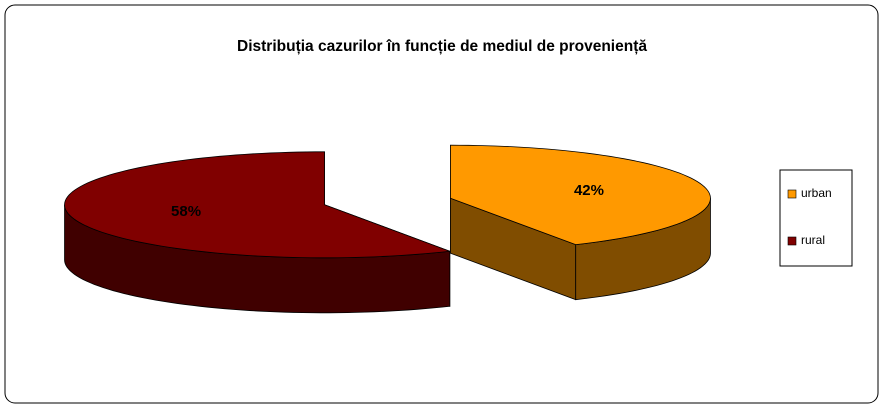  Describe the element at coordinates (813, 240) in the screenshot. I see `legend-label: rural` at that location.